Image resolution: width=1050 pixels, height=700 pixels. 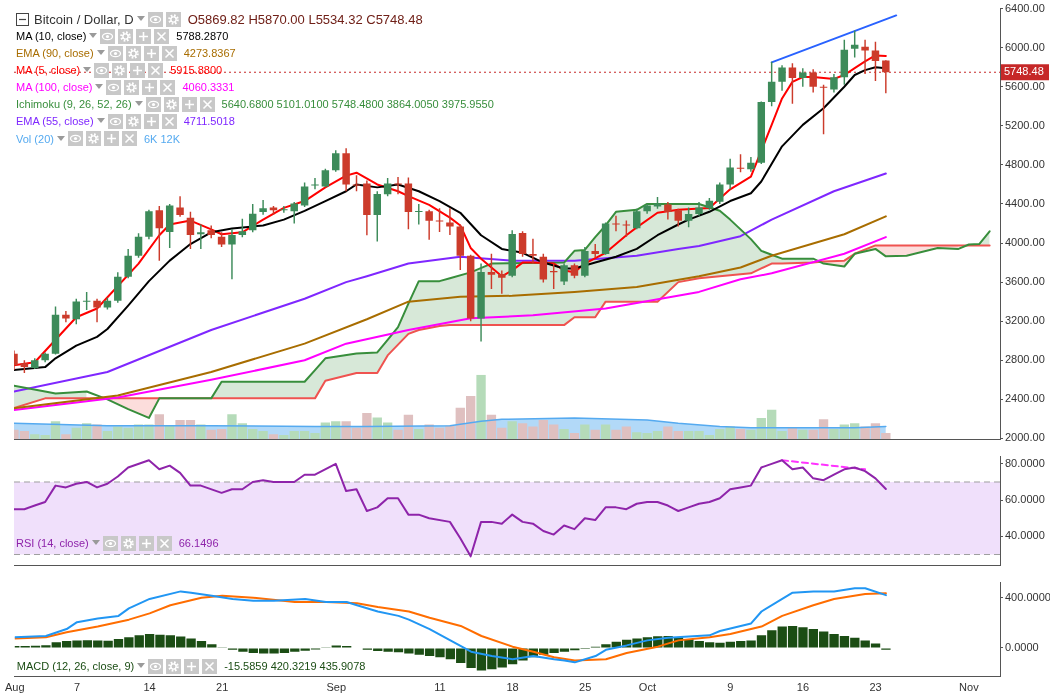 What do you see at coordinates (84, 19) in the screenshot?
I see `chart-title: Bitcoin / Dollar, D` at bounding box center [84, 19].